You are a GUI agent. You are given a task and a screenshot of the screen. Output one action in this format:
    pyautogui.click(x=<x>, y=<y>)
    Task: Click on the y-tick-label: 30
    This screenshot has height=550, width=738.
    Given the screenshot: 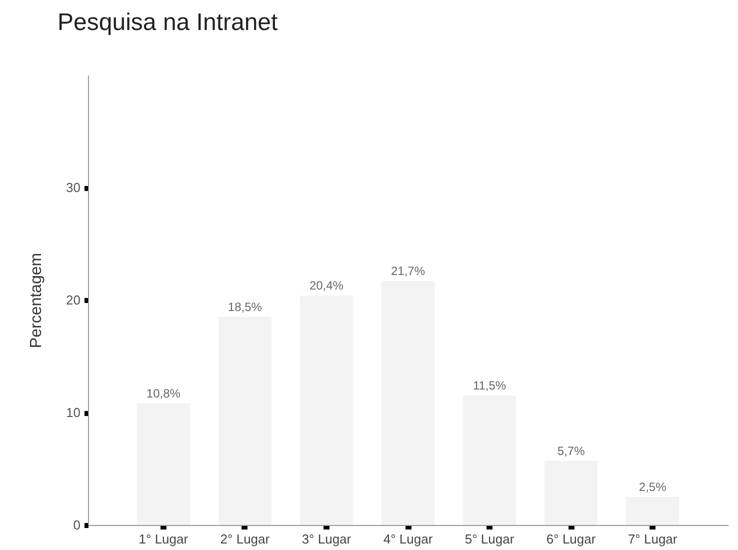 What is the action you would take?
    pyautogui.click(x=73, y=187)
    